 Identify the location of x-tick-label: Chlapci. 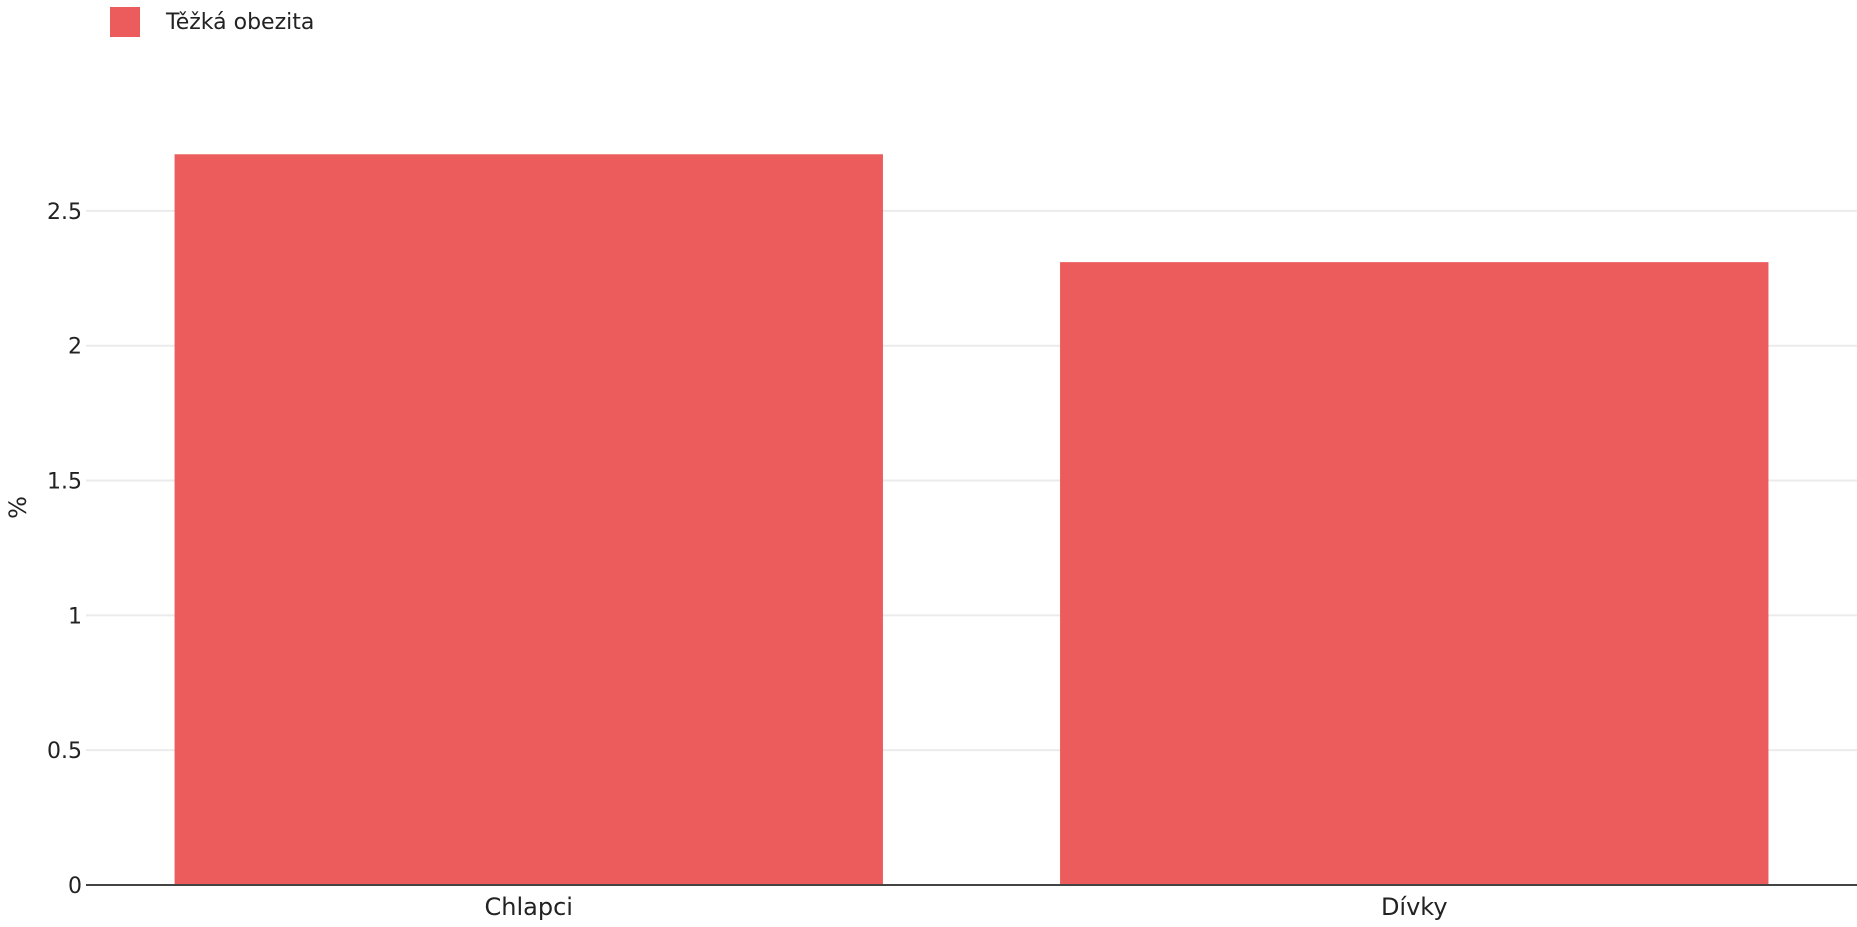
(529, 907).